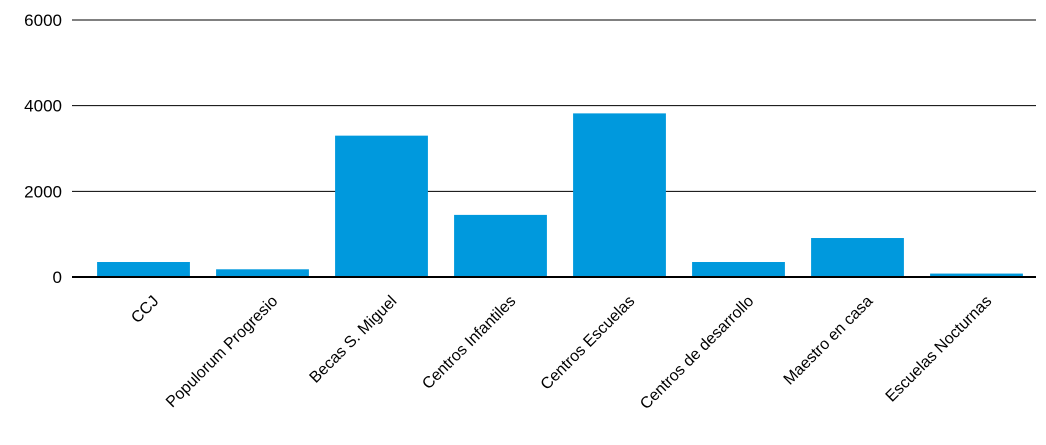 The image size is (1046, 445). I want to click on y-tick-label-6000: 6000, so click(43, 20).